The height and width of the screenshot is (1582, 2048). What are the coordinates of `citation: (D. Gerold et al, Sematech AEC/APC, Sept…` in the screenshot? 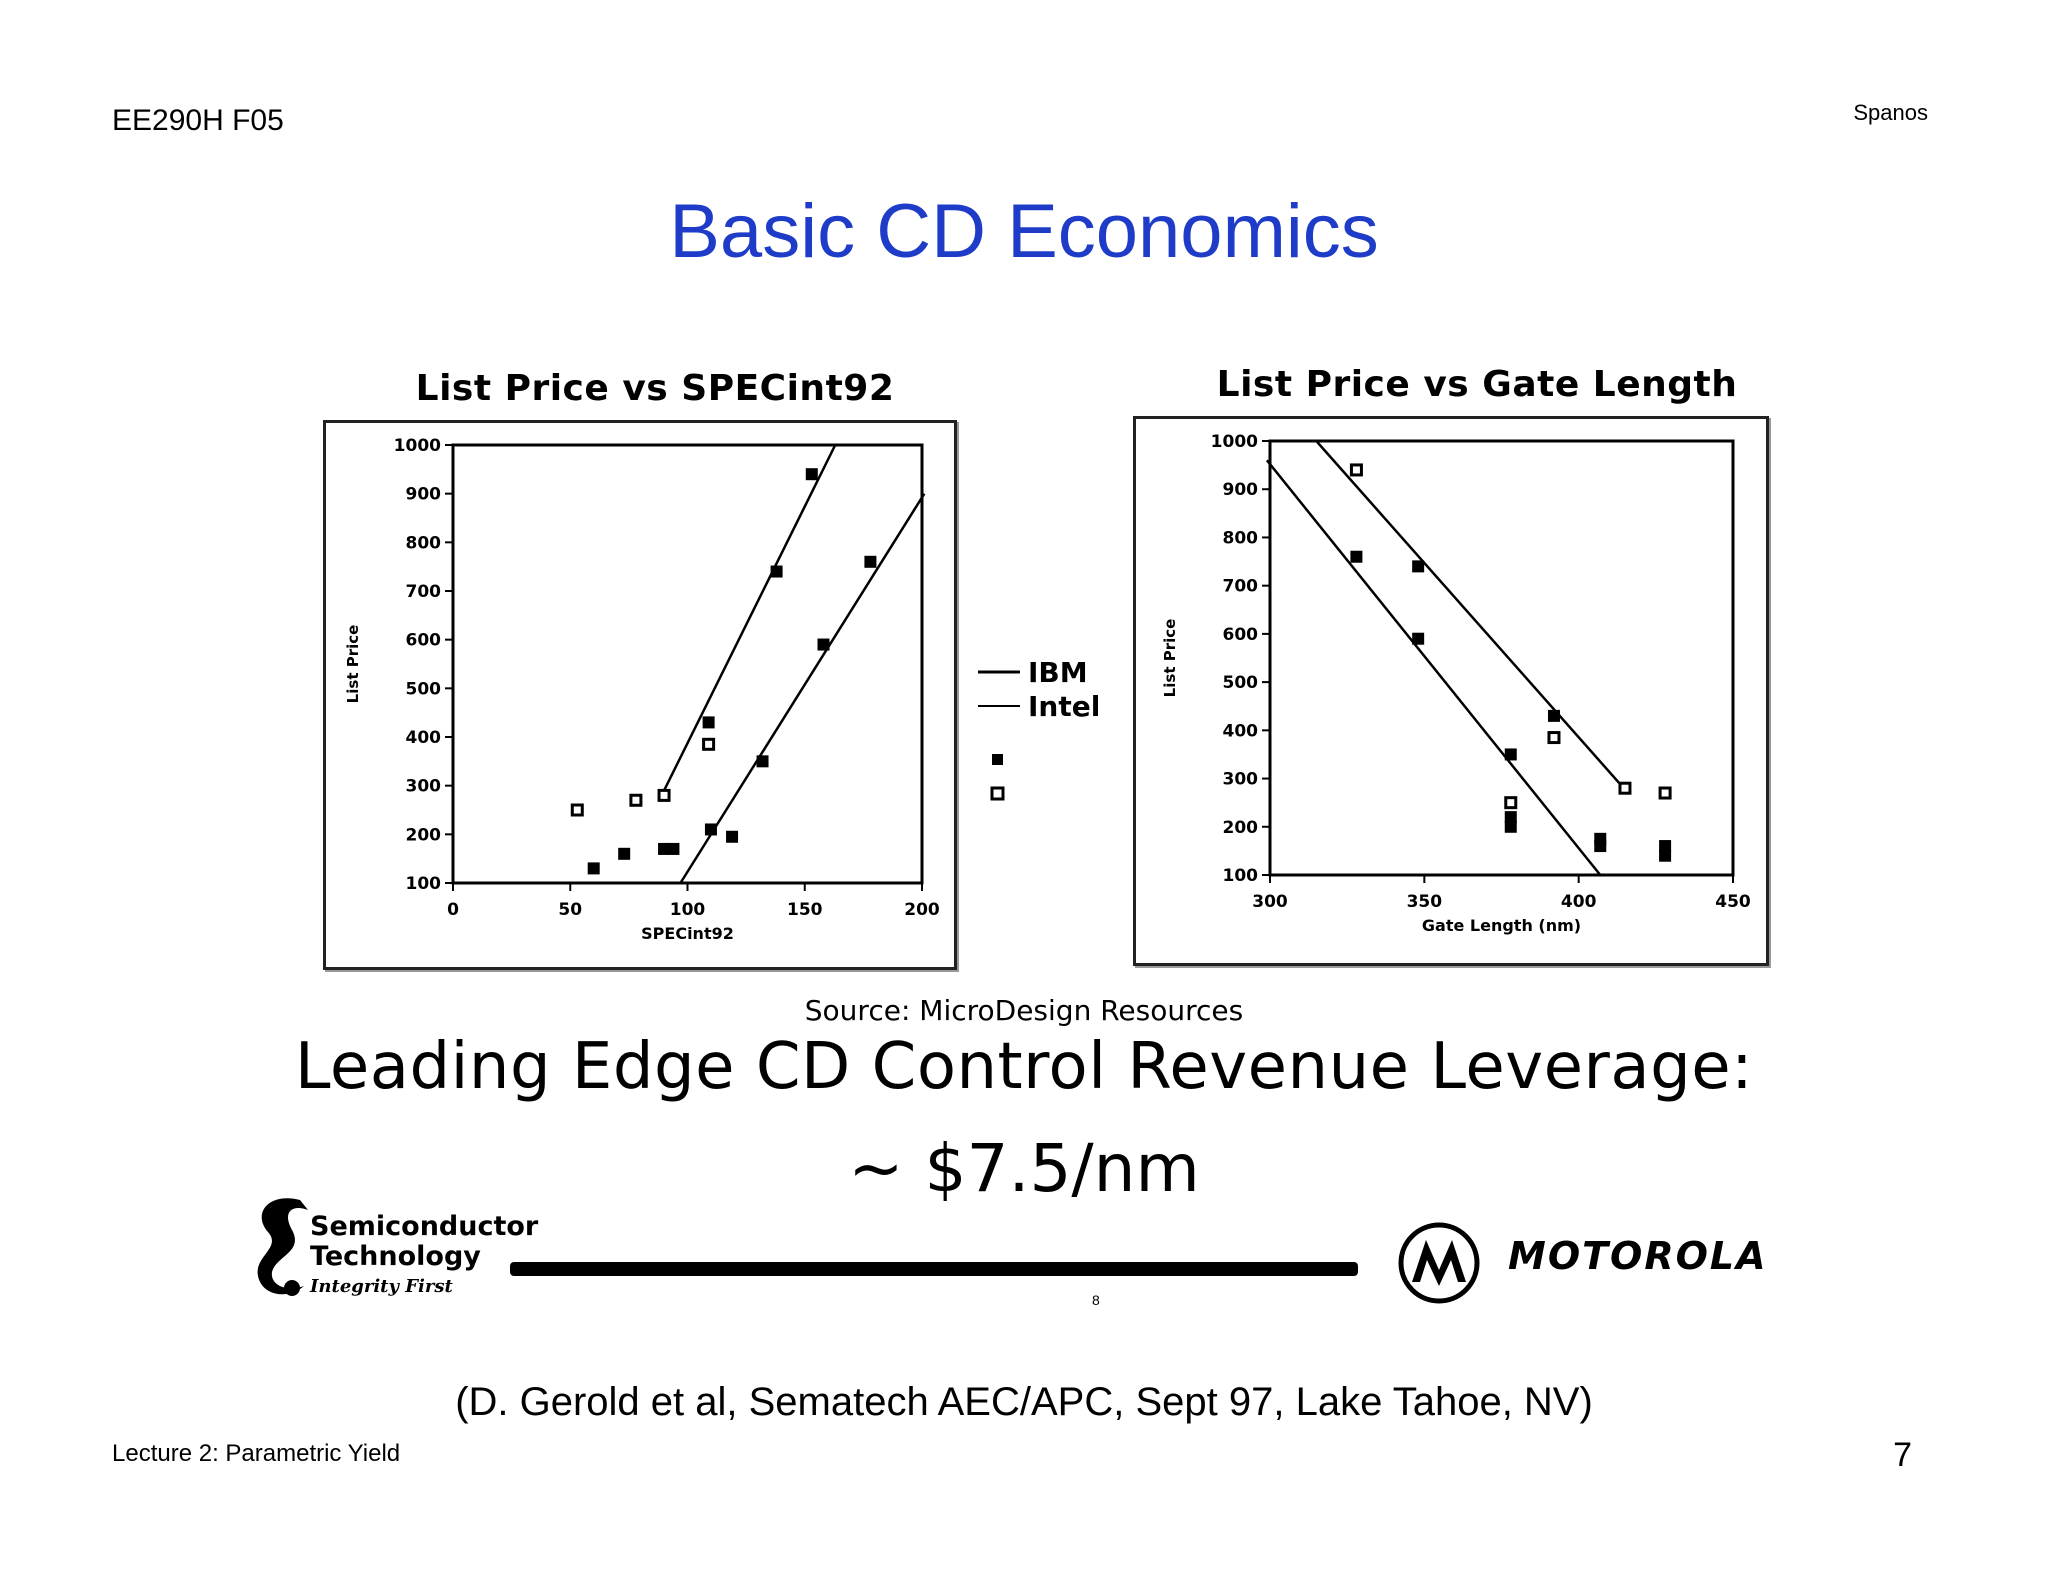 It's located at (1024, 1402).